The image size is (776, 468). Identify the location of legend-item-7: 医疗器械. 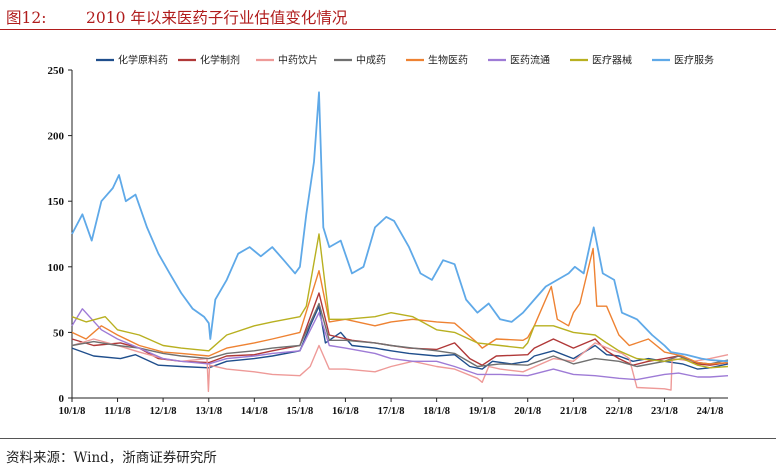
(601, 60).